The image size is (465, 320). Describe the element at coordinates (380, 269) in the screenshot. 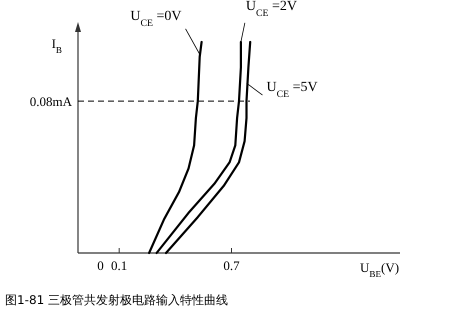

I see `xlabel: U$_{BE}$(V)` at that location.